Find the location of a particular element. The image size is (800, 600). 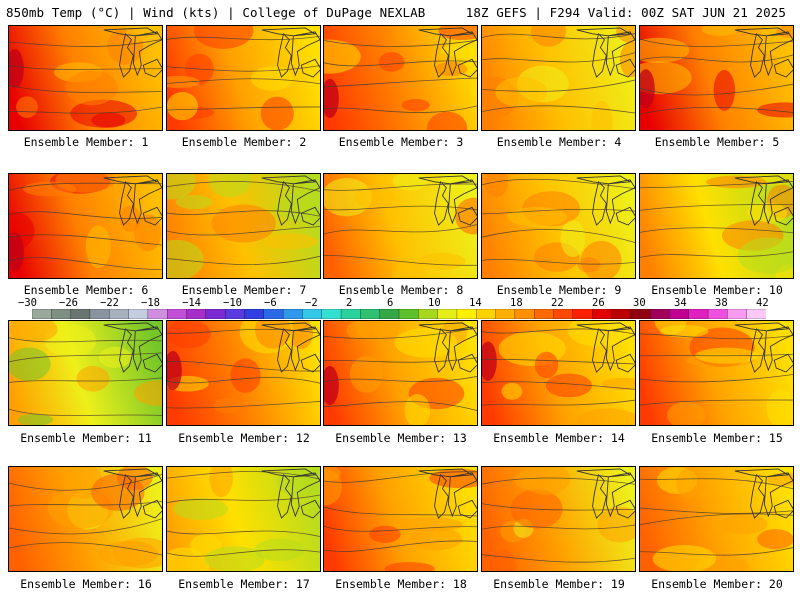

colorbar-tick-label: 6 is located at coordinates (390, 303).